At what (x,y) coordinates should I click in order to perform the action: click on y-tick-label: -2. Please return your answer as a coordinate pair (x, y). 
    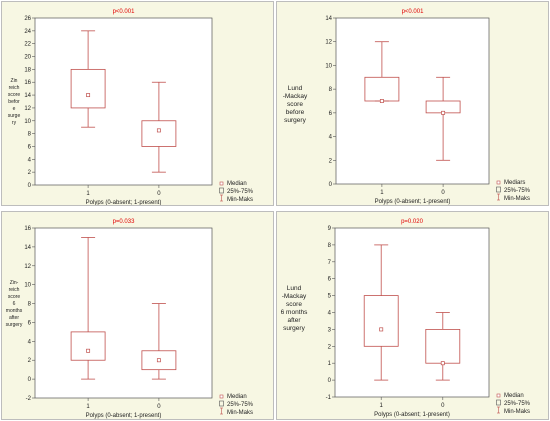
    Looking at the image, I should click on (29, 399).